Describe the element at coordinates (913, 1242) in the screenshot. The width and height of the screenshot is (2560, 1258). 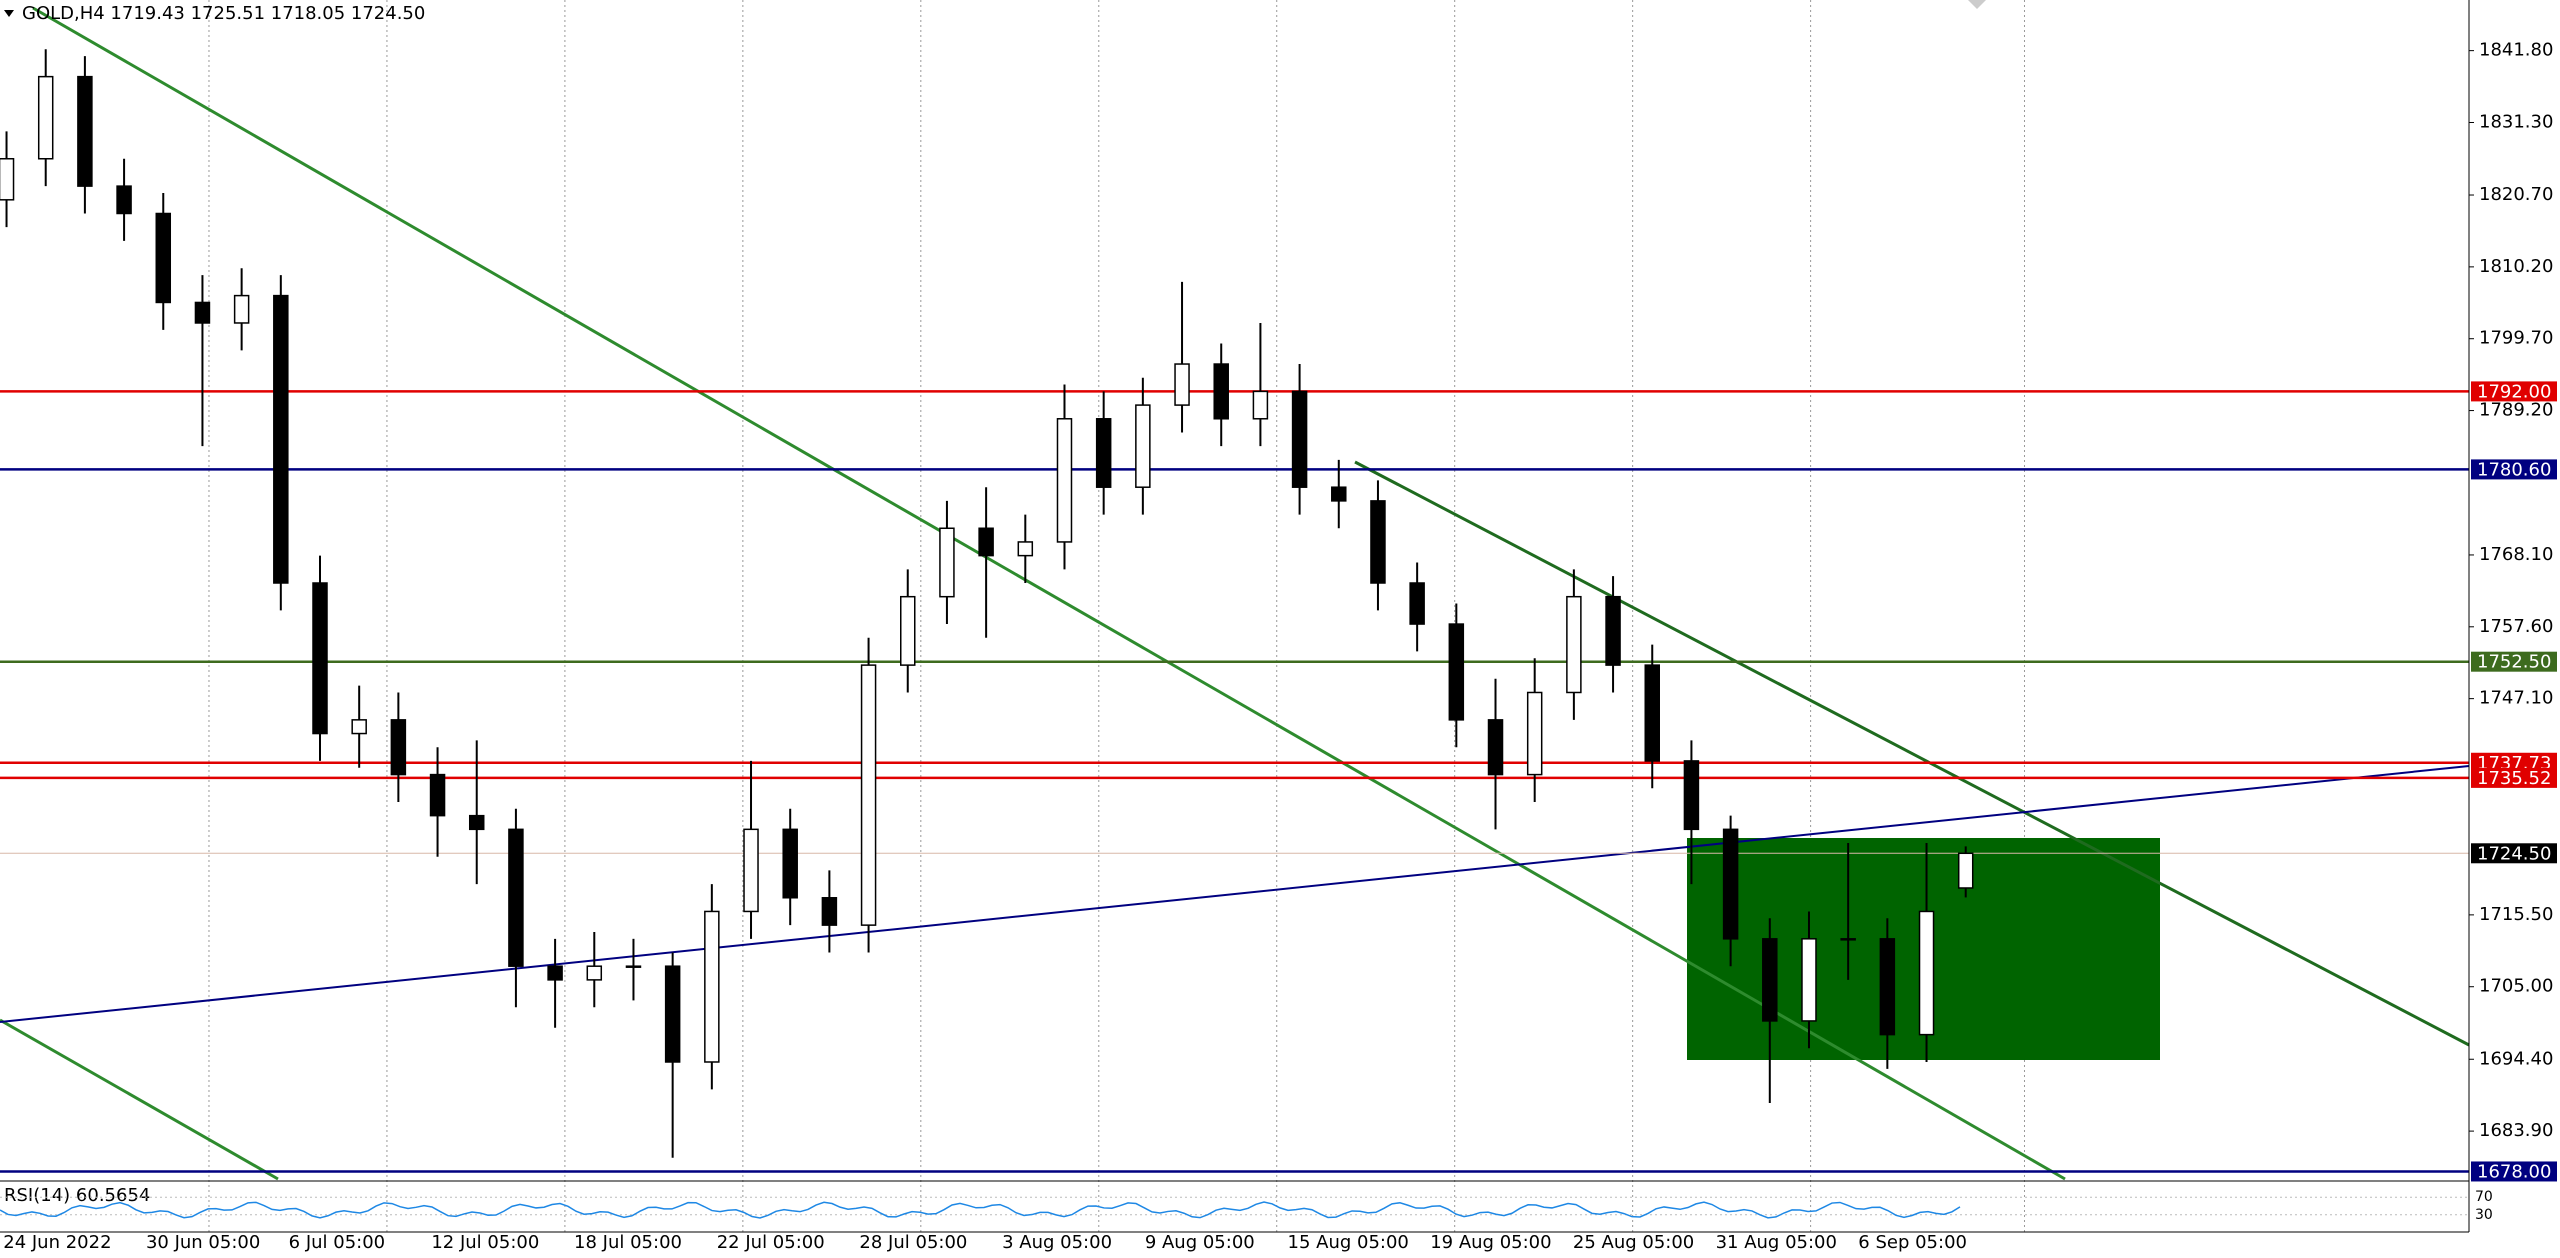
I see `x-tick-label: 28 Jul 05:00` at that location.